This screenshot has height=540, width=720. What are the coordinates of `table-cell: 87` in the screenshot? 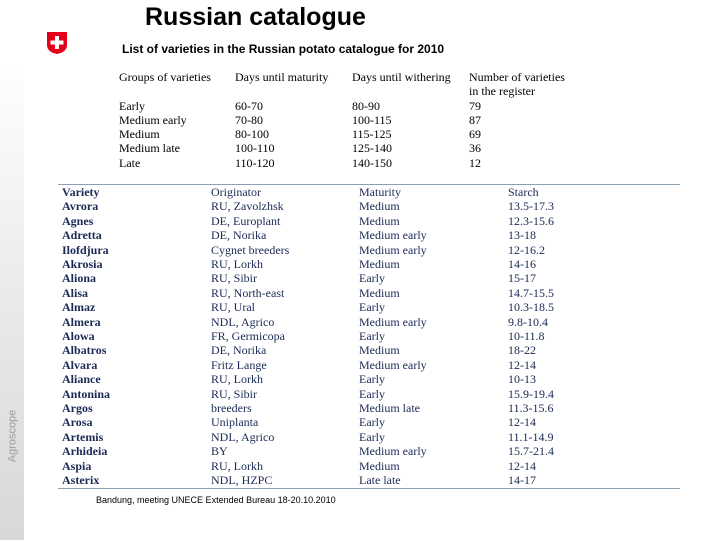 It's located at (475, 119).